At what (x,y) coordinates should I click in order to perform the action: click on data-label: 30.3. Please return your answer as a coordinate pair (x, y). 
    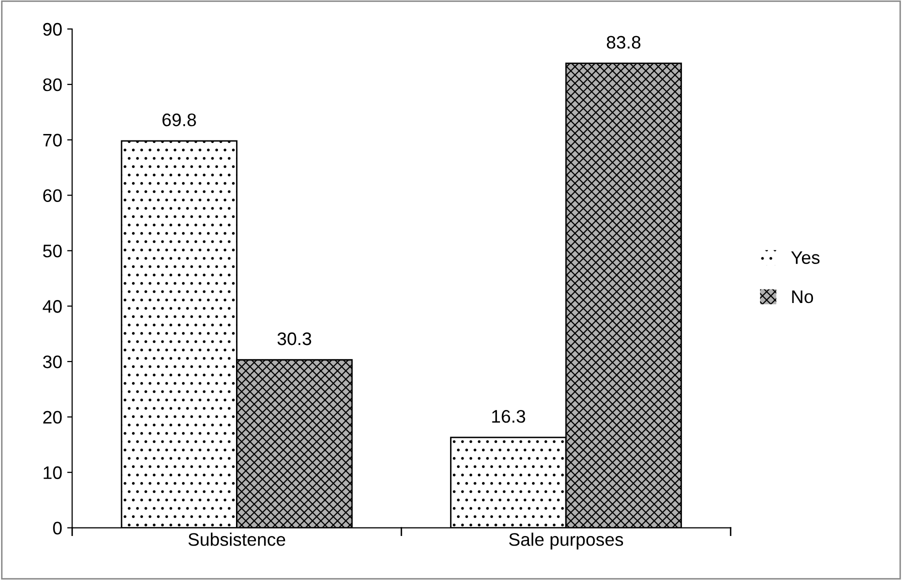
    Looking at the image, I should click on (295, 339).